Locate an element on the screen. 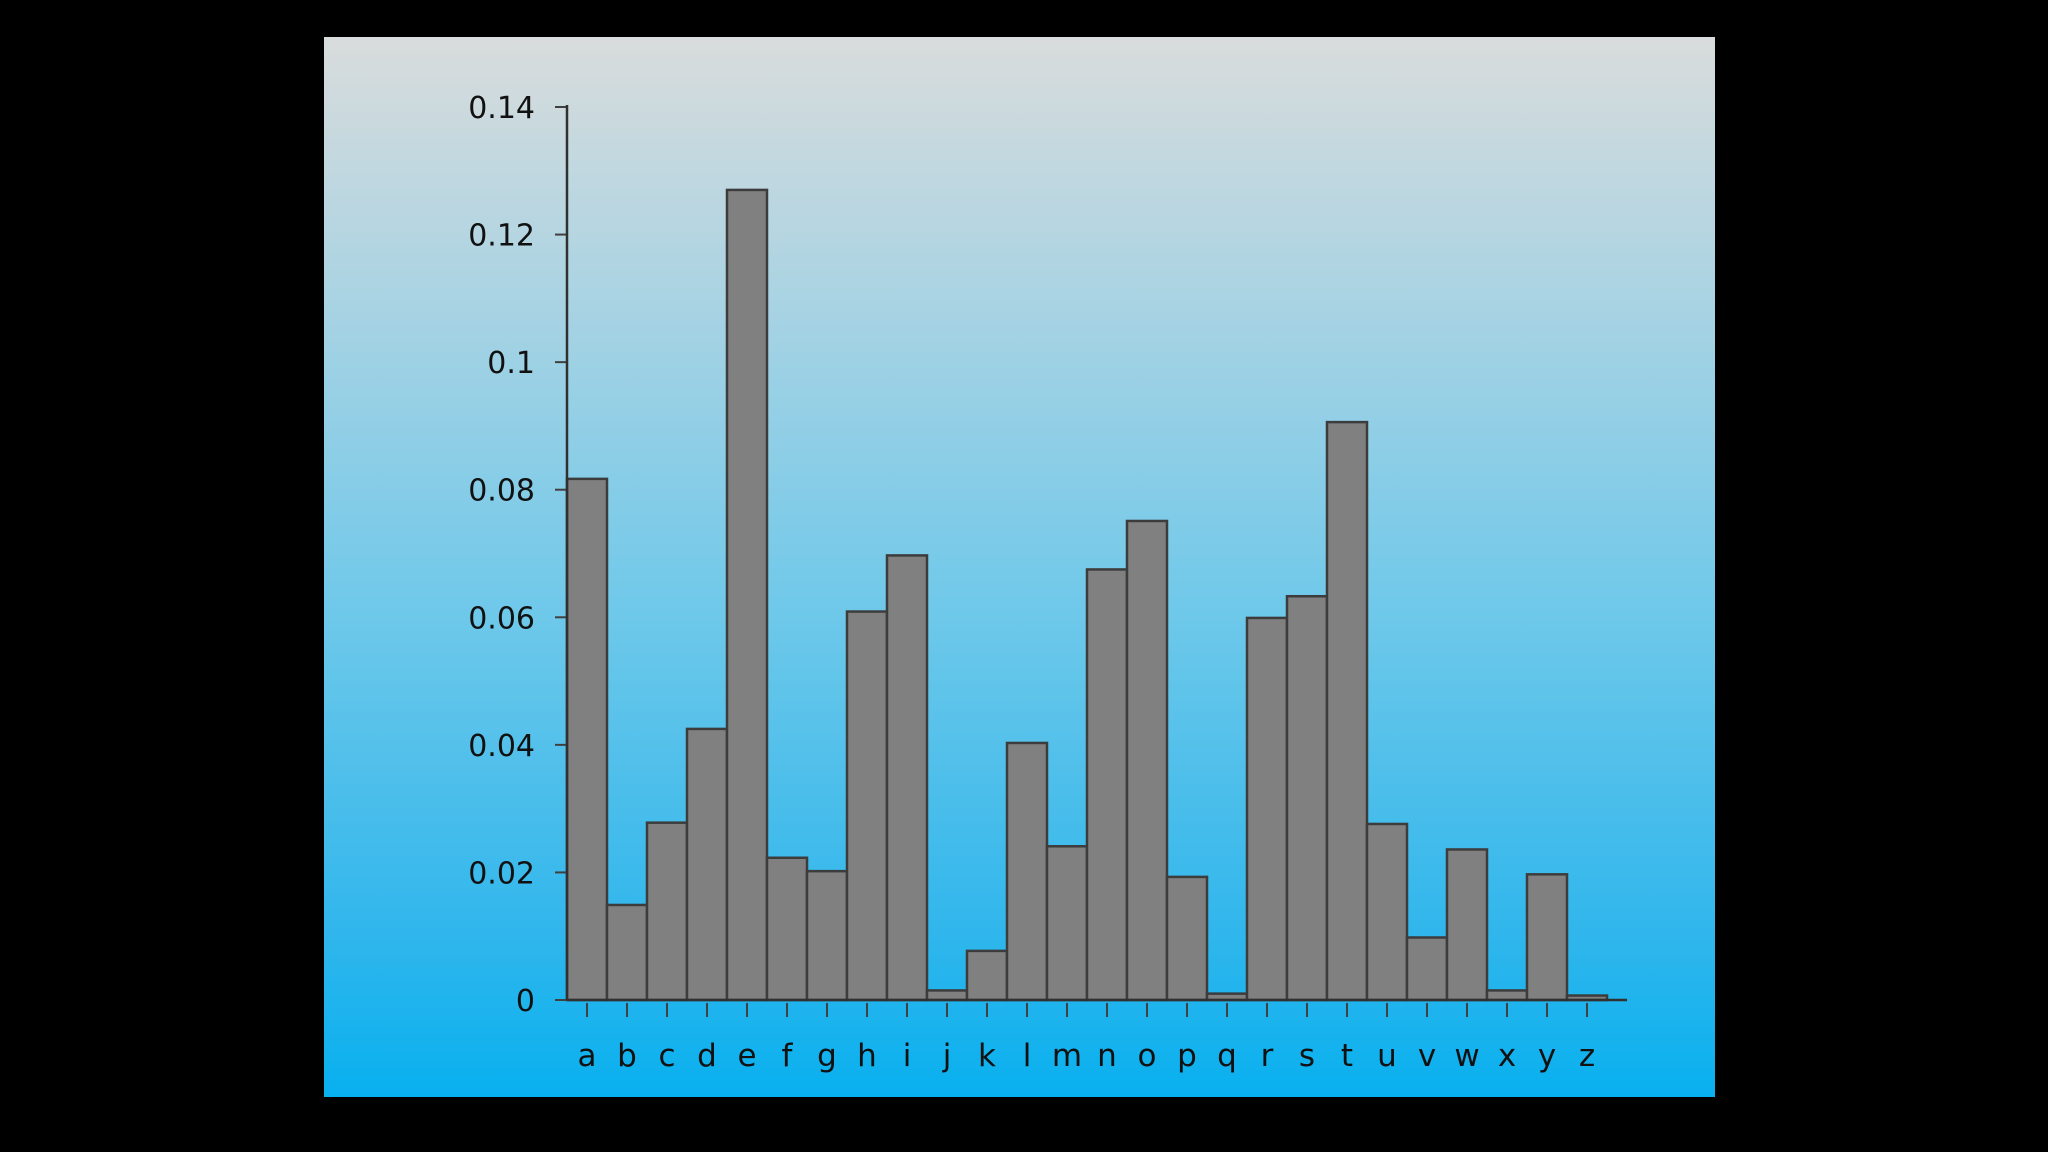 This screenshot has width=2048, height=1152. bar-x is located at coordinates (1507, 995).